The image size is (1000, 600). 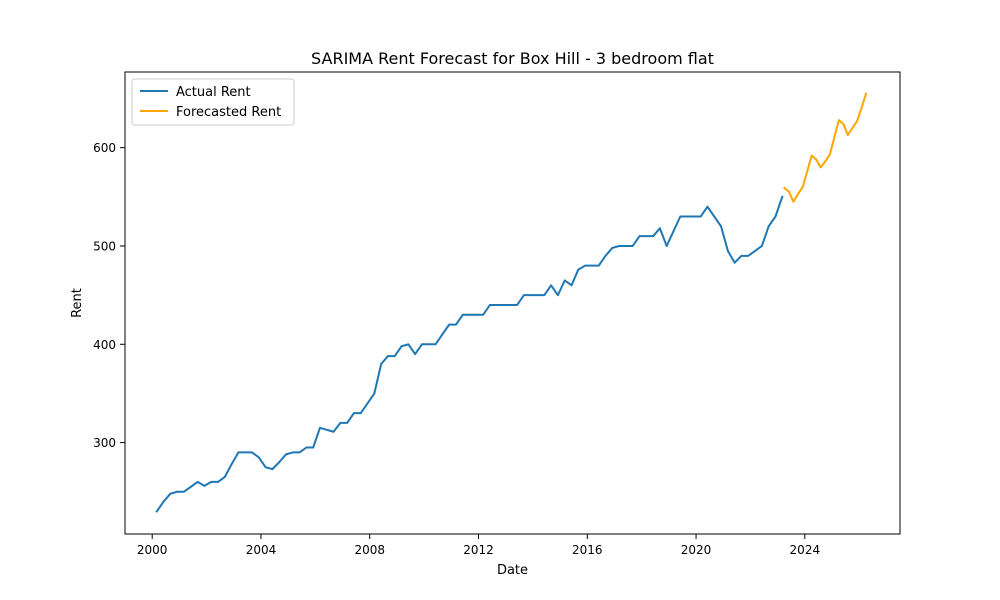 What do you see at coordinates (696, 550) in the screenshot?
I see `x-tick-label: 2020` at bounding box center [696, 550].